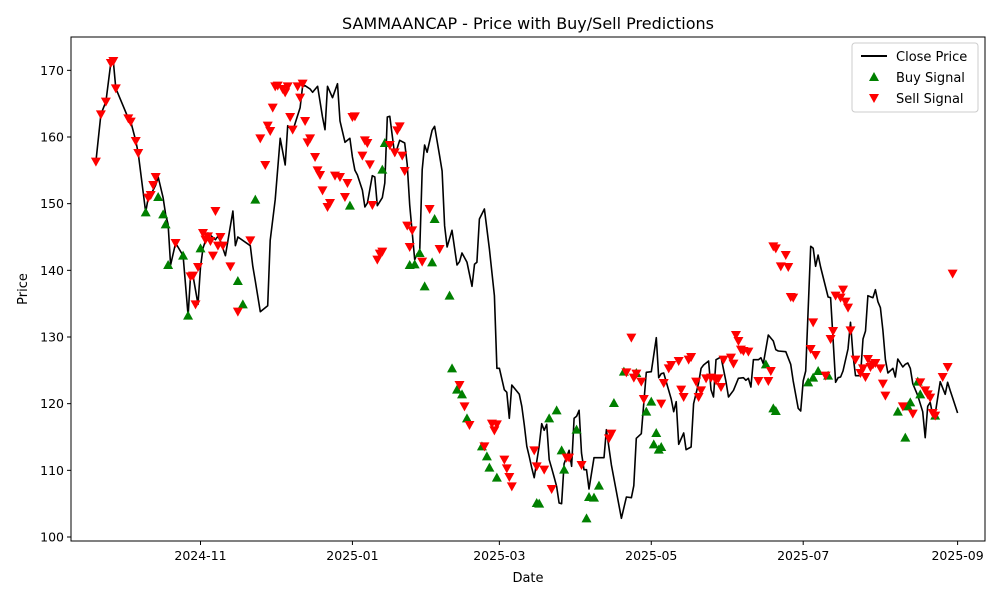  I want to click on x-axis-label: Date, so click(527, 578).